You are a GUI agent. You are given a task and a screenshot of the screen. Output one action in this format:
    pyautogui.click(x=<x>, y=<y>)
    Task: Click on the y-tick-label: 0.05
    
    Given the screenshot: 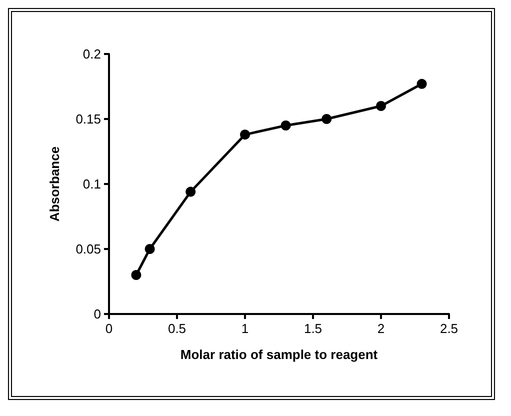 What is the action you would take?
    pyautogui.click(x=88, y=249)
    